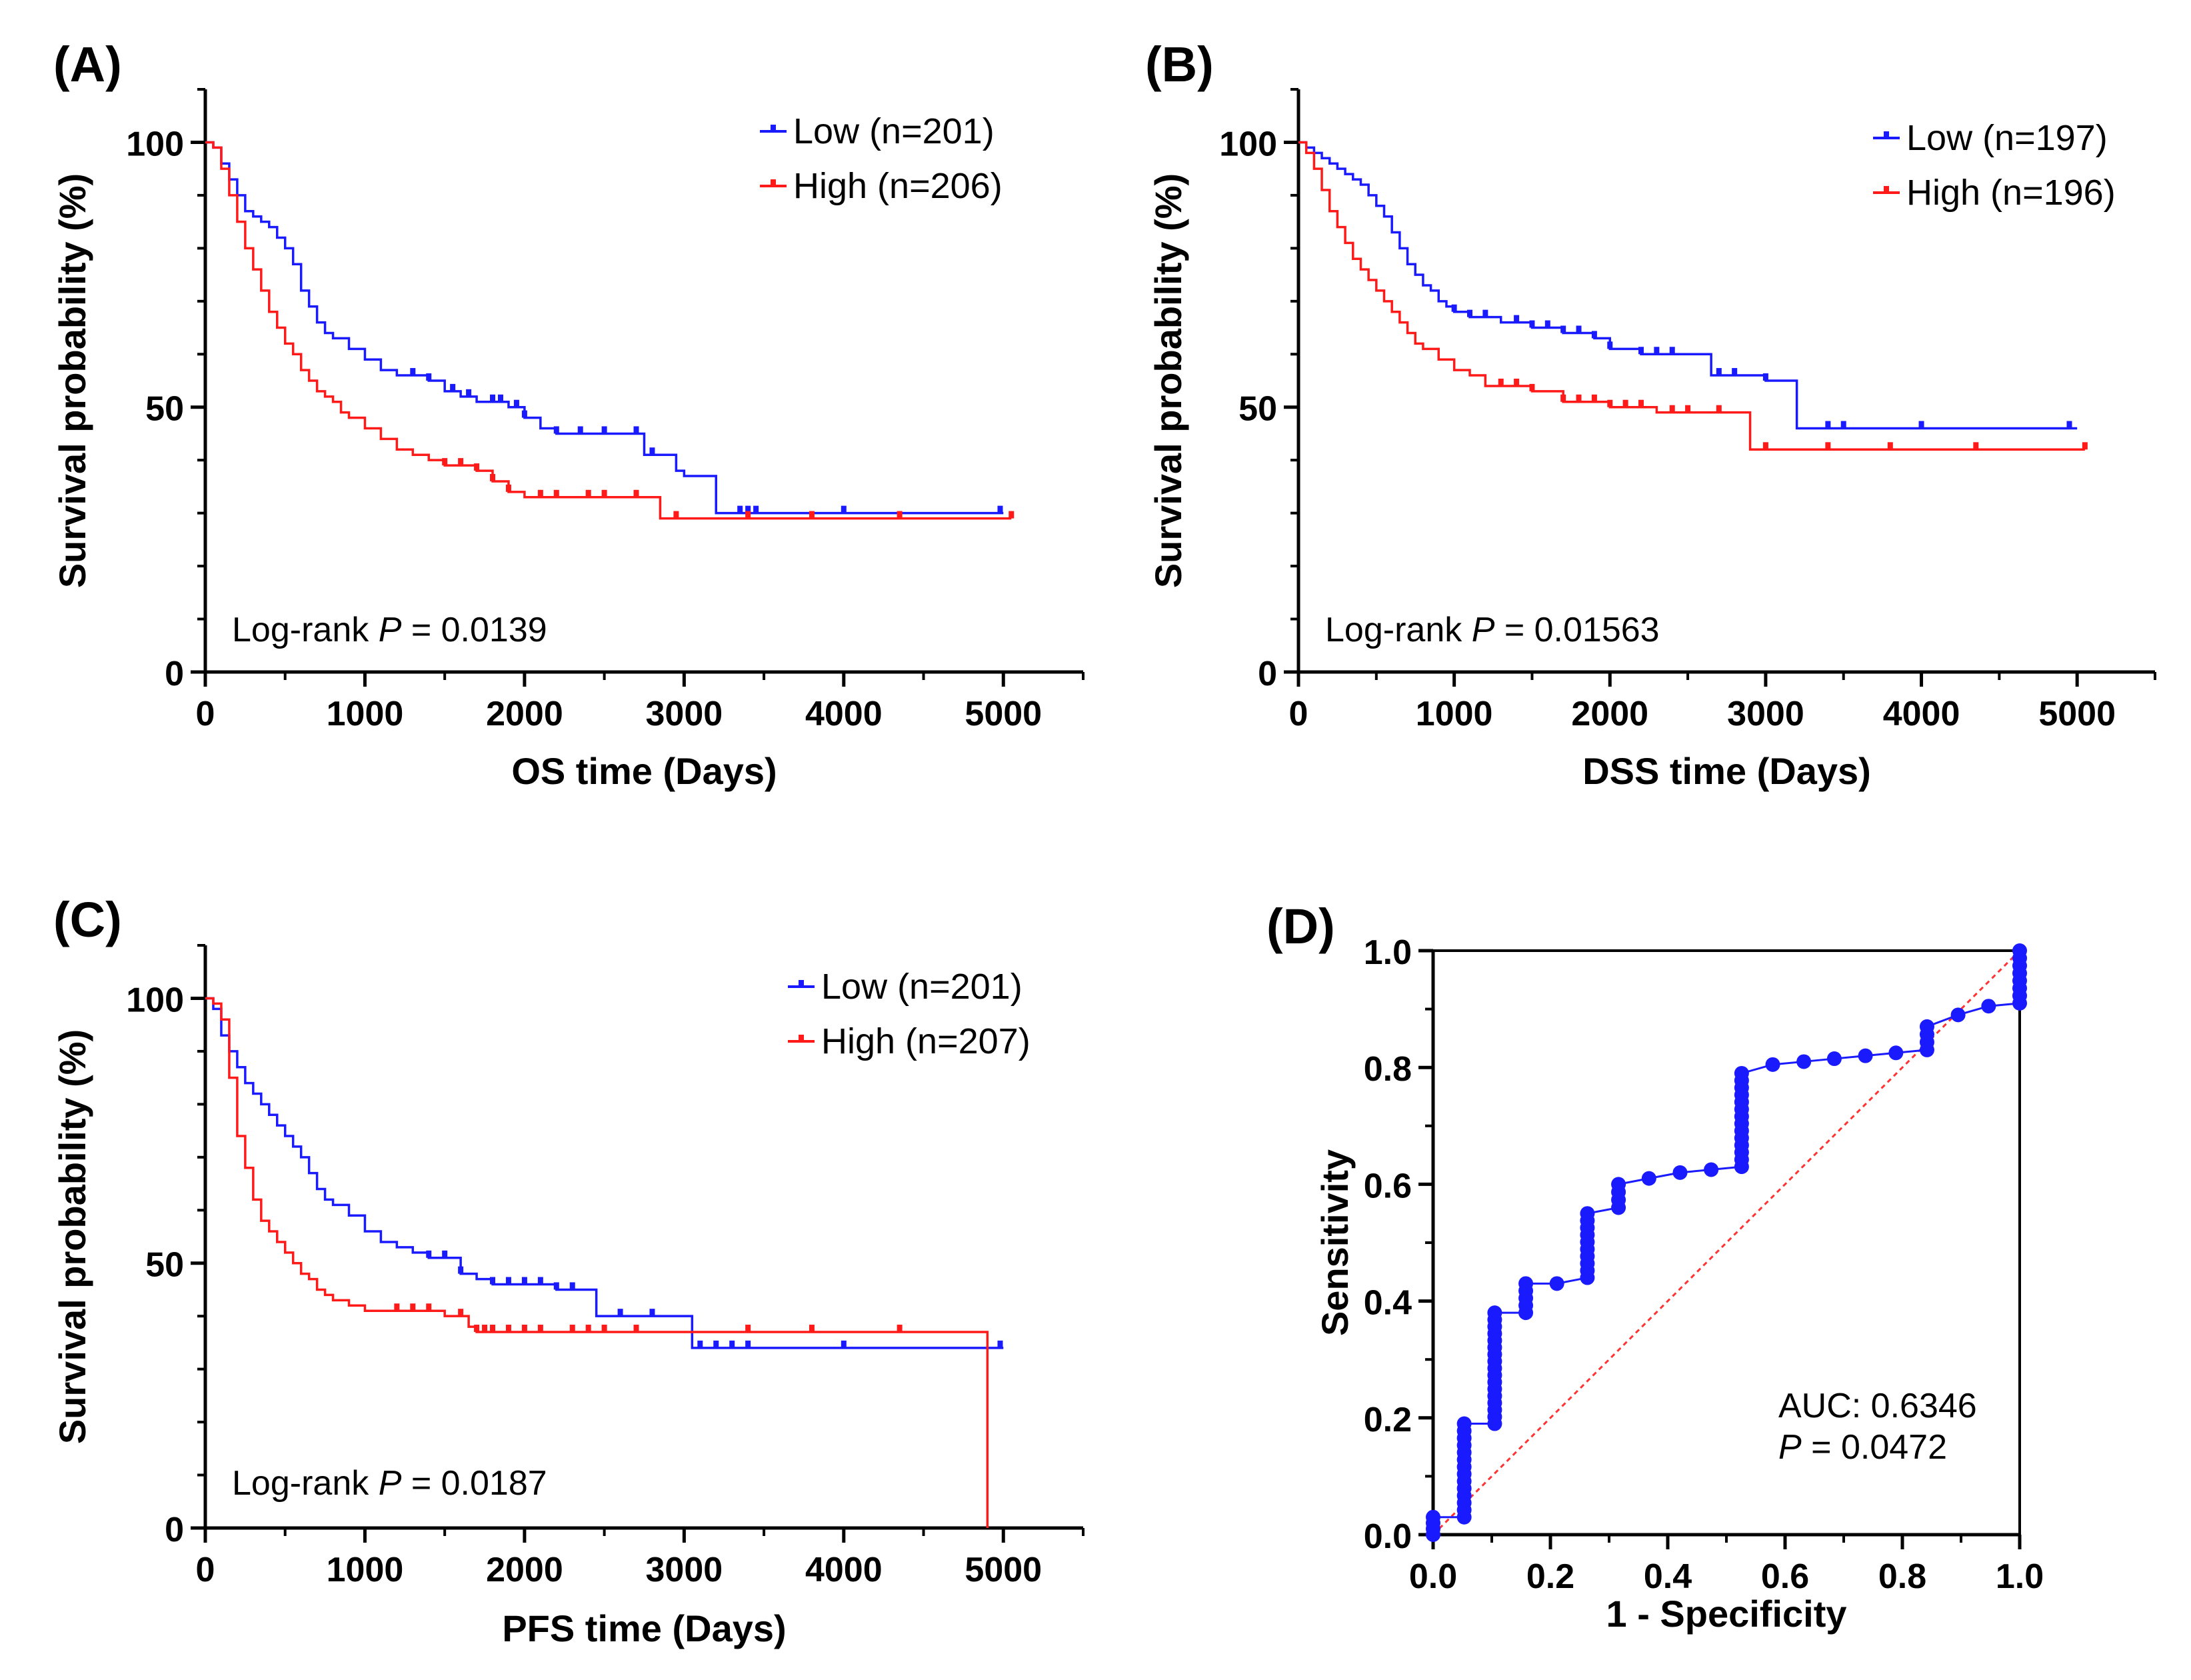  What do you see at coordinates (1388, 1420) in the screenshot?
I see `y-tick-label: 0.2` at bounding box center [1388, 1420].